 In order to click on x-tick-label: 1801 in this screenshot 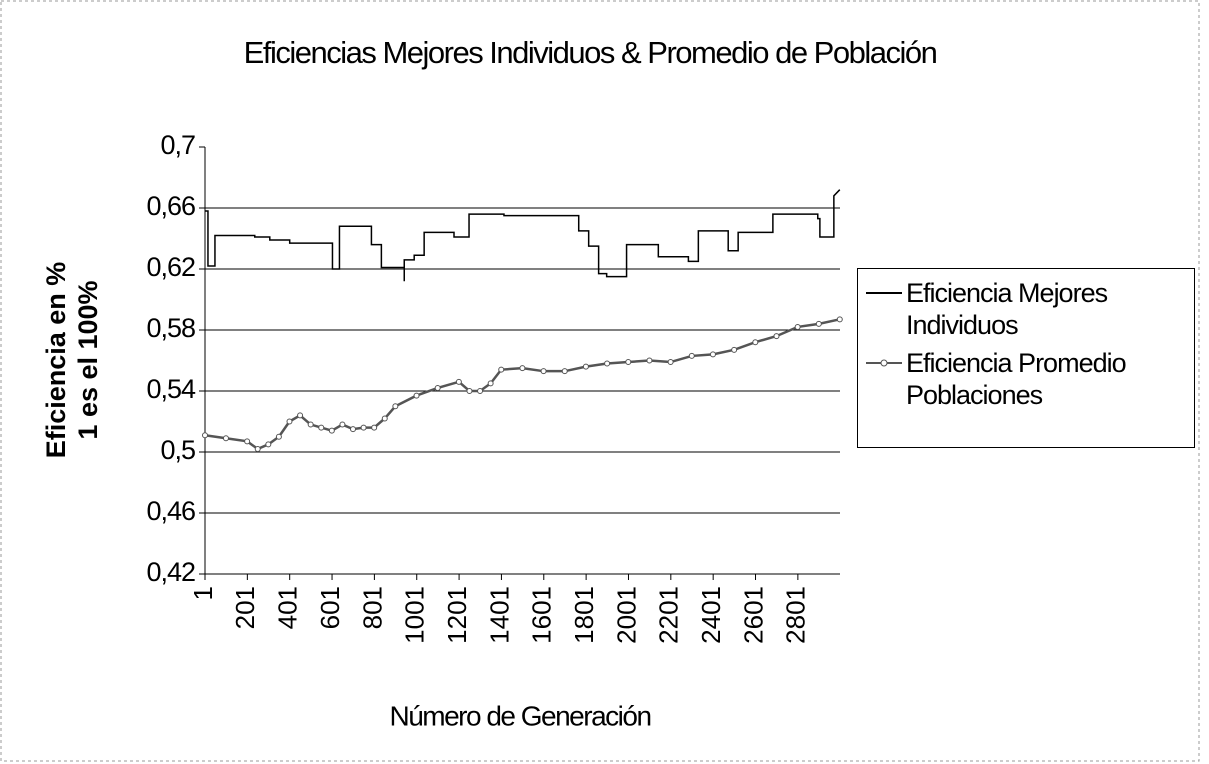, I will do `click(584, 615)`.